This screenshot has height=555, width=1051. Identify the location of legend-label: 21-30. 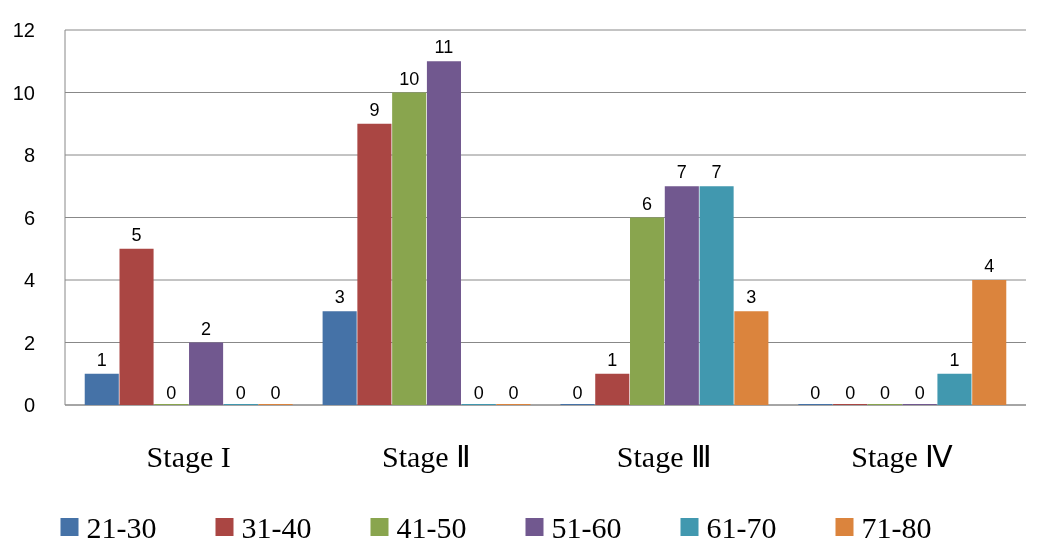
(121, 527).